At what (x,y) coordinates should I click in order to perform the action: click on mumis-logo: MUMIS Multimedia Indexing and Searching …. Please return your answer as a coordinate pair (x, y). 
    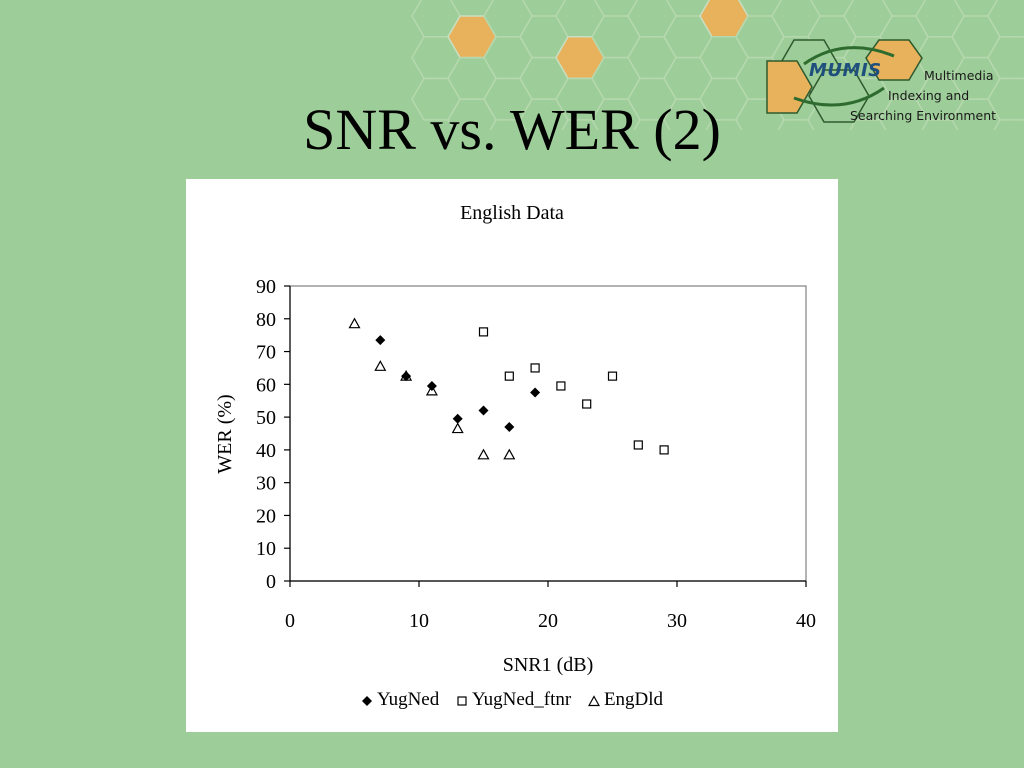
    Looking at the image, I should click on (889, 82).